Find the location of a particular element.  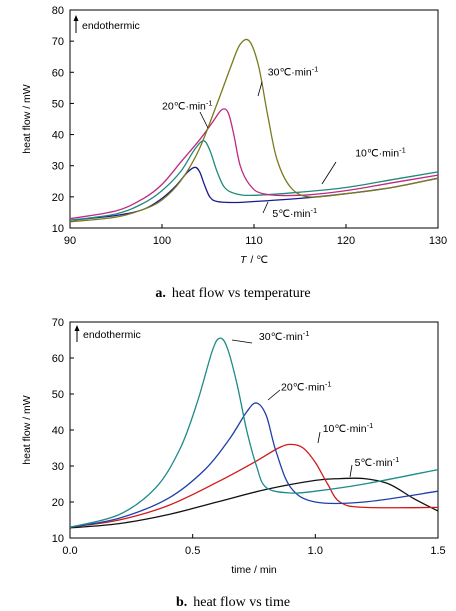

y-tick-label: 80 is located at coordinates (58, 11).